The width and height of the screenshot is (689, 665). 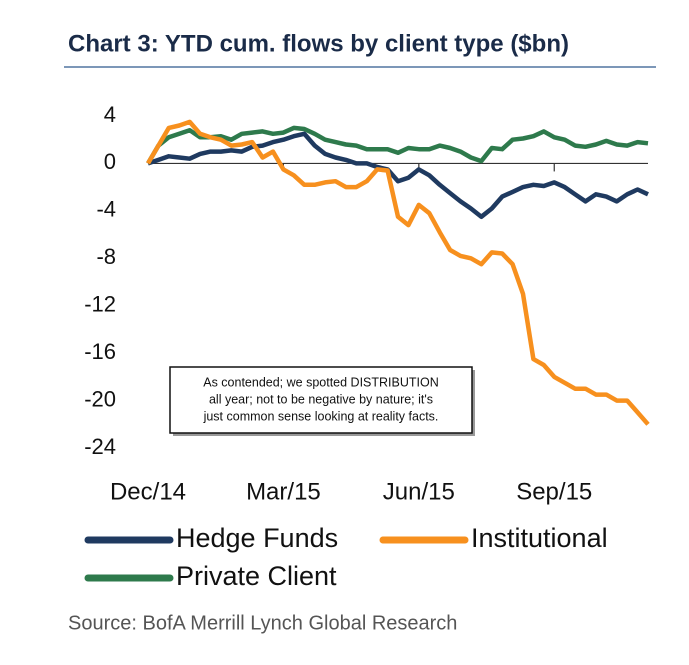 What do you see at coordinates (106, 256) in the screenshot?
I see `y-tick-label: -8` at bounding box center [106, 256].